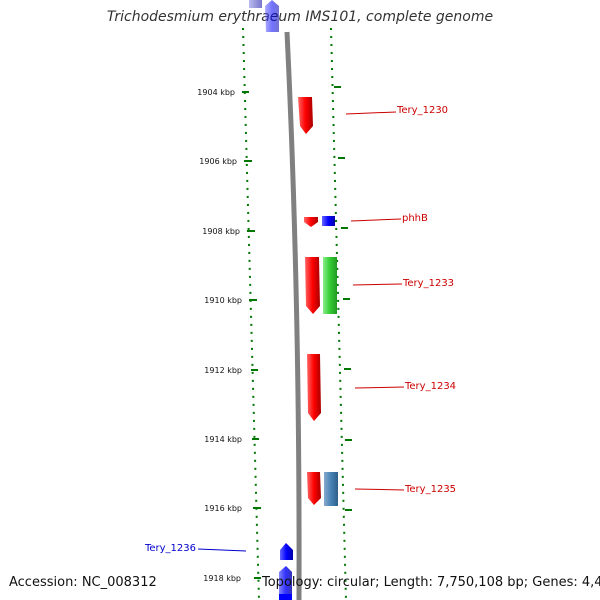 This screenshot has width=600, height=600. Describe the element at coordinates (331, 489) in the screenshot. I see `gene-block-tery-1235-partner` at that location.